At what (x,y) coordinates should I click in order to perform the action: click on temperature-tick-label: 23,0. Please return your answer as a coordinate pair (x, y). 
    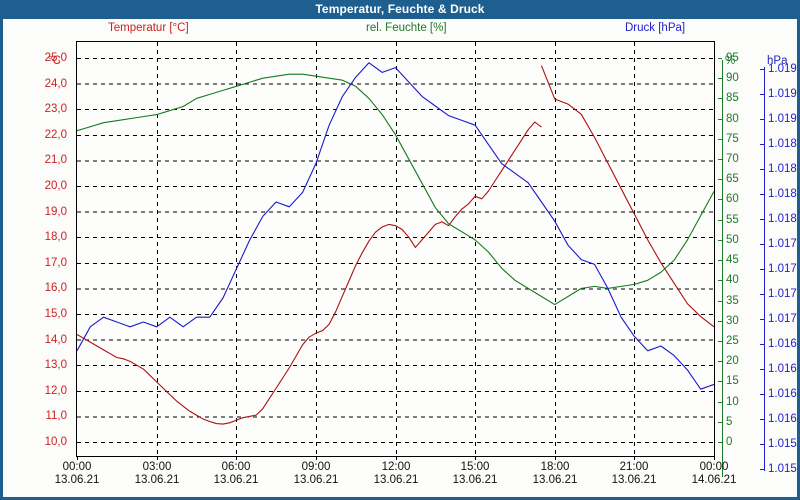
    Looking at the image, I should click on (55, 109).